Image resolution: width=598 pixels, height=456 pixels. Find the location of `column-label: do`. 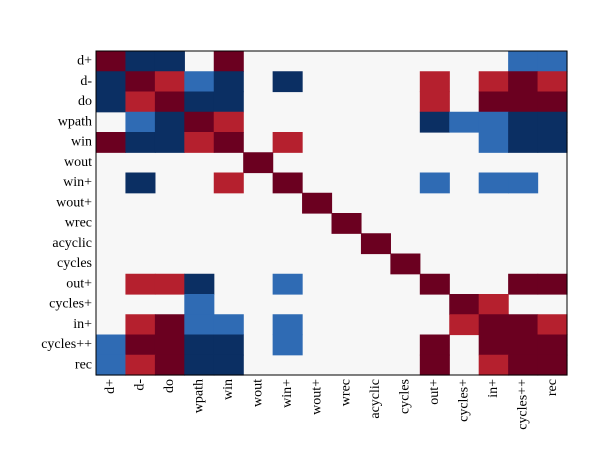

column-label: do is located at coordinates (169, 386).